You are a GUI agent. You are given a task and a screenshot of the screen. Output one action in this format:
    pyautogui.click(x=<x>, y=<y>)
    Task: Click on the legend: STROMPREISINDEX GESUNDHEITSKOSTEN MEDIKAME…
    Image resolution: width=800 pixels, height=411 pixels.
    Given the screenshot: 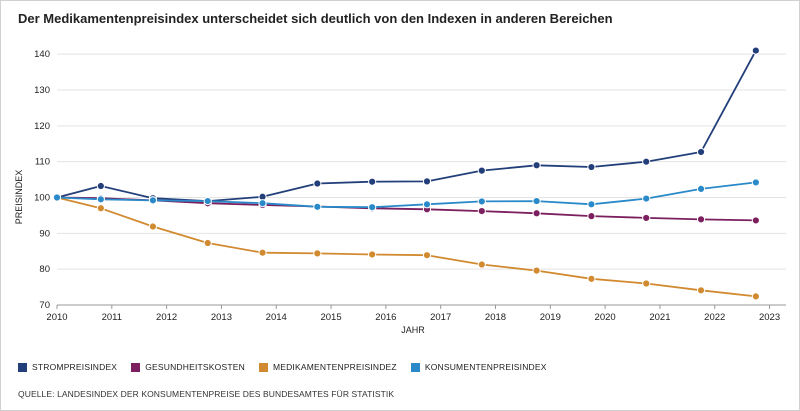 What is the action you would take?
    pyautogui.click(x=289, y=367)
    